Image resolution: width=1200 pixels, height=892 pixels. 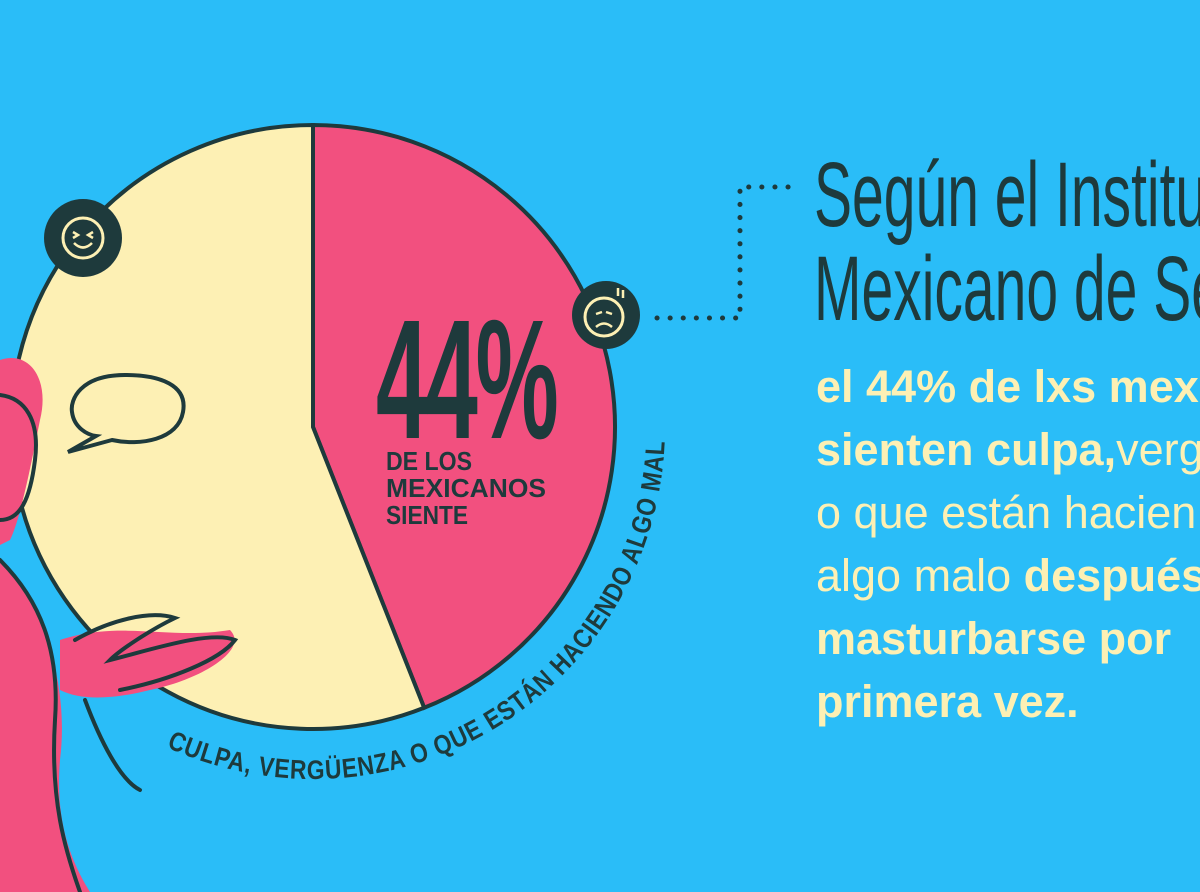 What do you see at coordinates (1007, 195) in the screenshot?
I see `headline: Según el Instituto` at bounding box center [1007, 195].